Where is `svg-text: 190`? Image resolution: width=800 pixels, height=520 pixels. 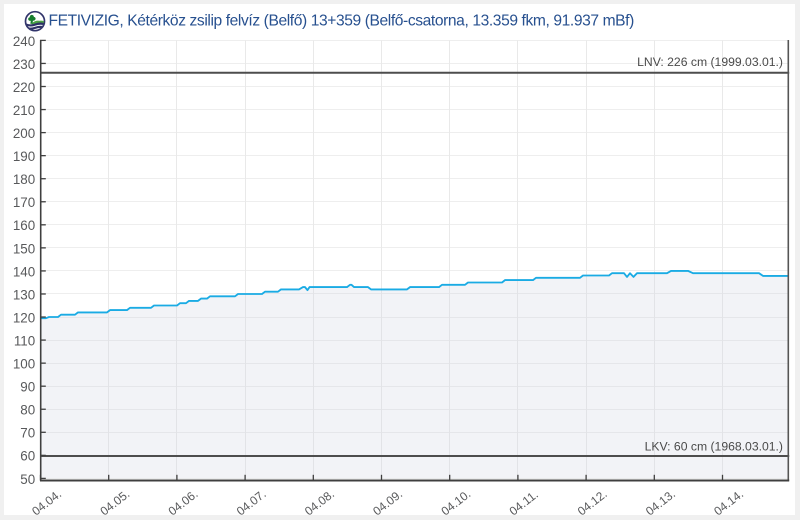
svg-text: 190 is located at coordinates (24, 156).